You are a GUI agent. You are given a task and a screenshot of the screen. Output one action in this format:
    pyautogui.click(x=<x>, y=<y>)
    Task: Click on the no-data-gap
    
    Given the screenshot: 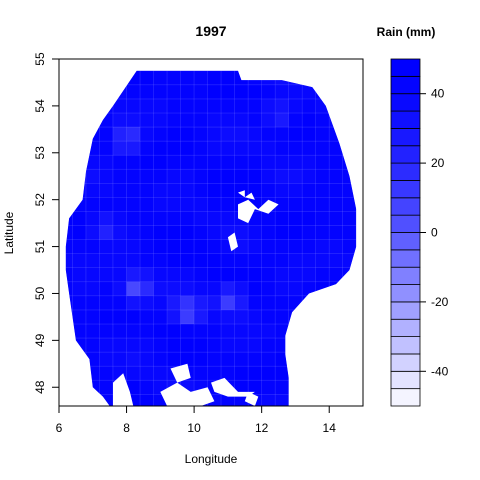 What is the action you would take?
    pyautogui.click(x=123, y=389)
    